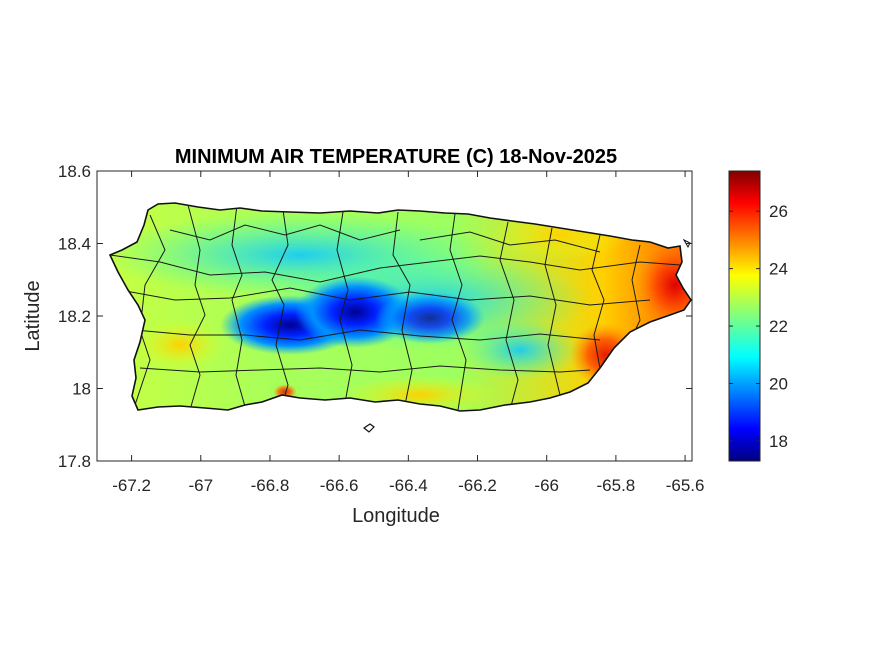 Image resolution: width=875 pixels, height=656 pixels. Describe the element at coordinates (778, 326) in the screenshot. I see `colorbar-tick-label: 22` at that location.